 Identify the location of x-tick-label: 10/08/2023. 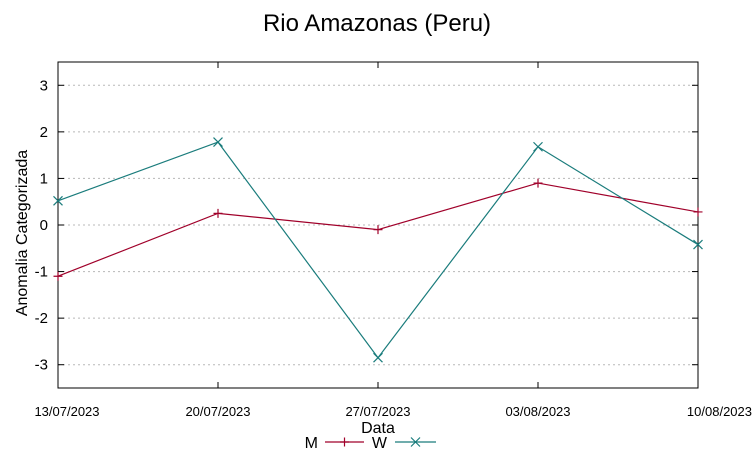
(719, 411).